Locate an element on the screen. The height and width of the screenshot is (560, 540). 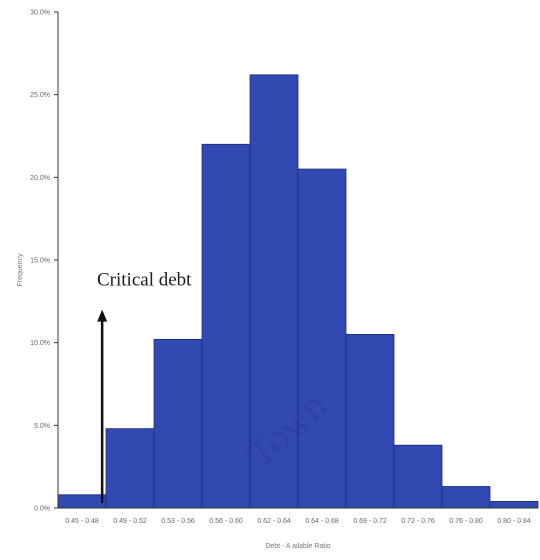
critical-debt-label: Critical debt is located at coordinates (144, 280).